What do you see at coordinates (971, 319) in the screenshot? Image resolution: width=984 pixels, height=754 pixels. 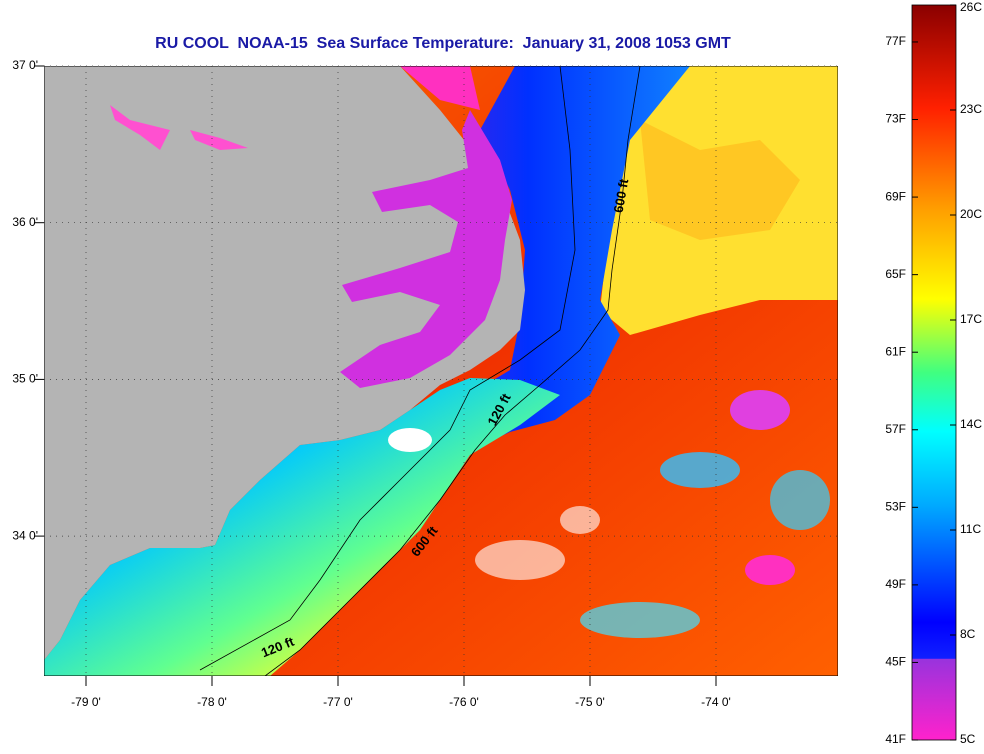 I see `celsius-label: 17C` at bounding box center [971, 319].